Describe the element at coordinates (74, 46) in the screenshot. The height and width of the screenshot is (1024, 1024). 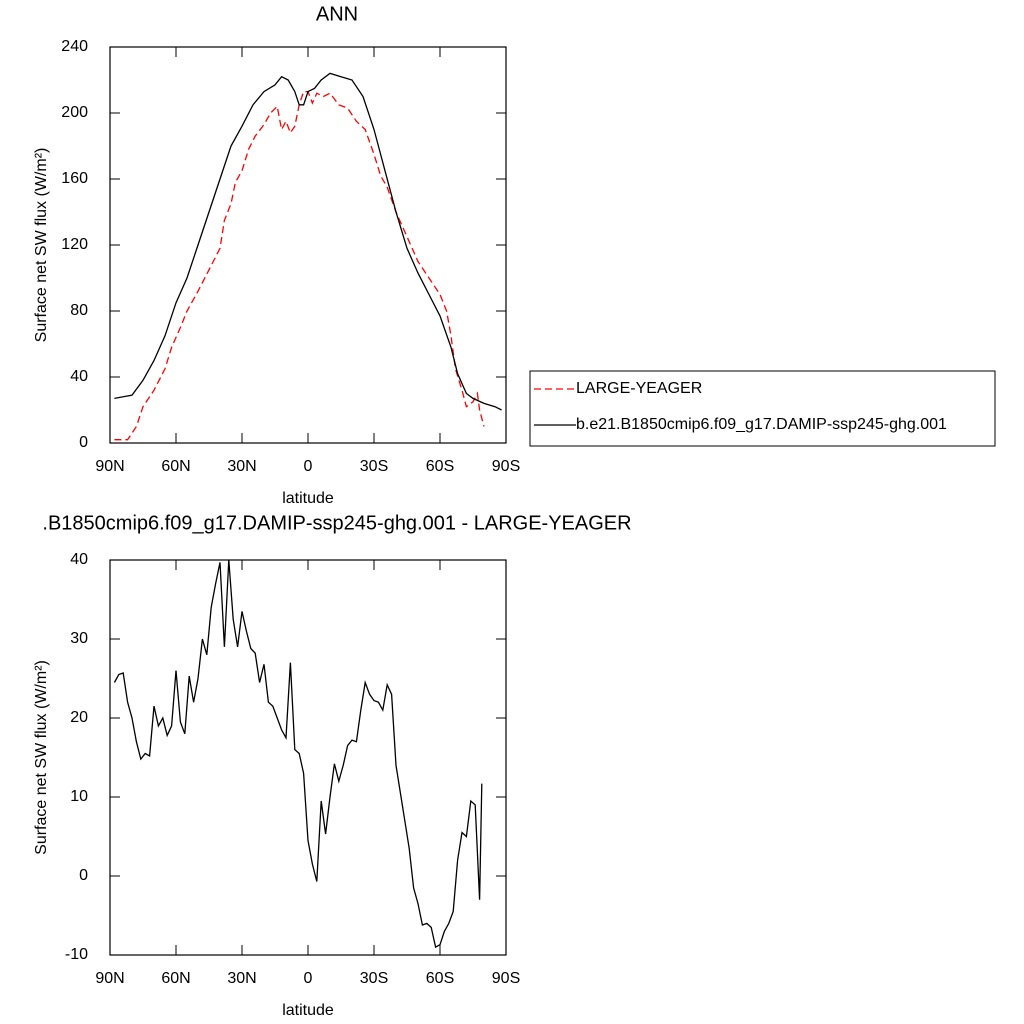
I see `y-tick-label: 240` at that location.